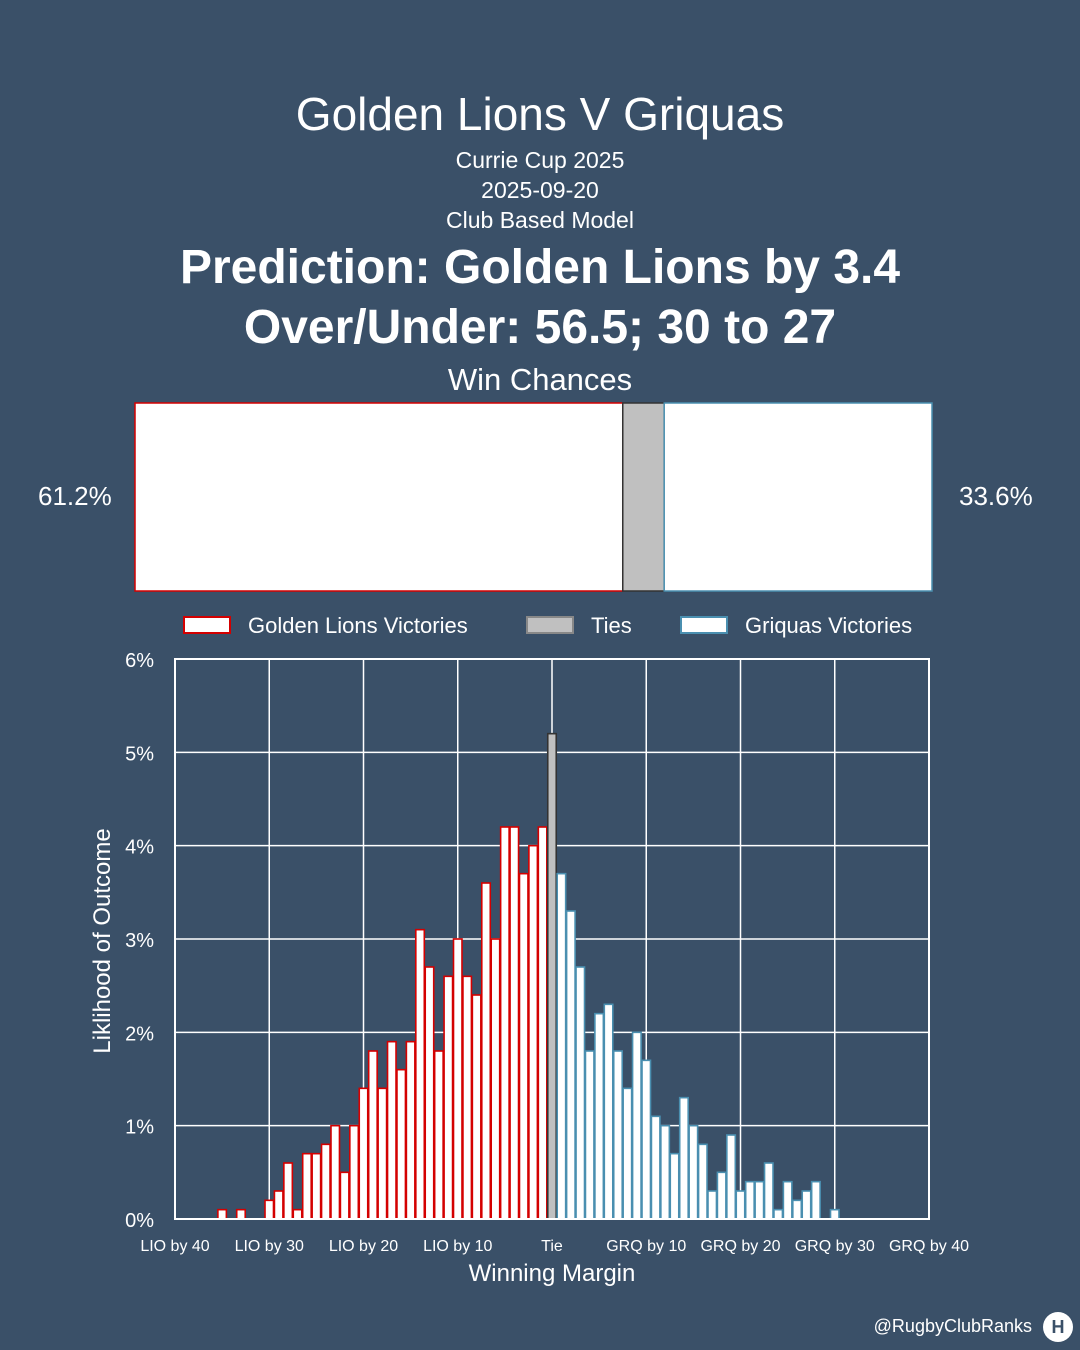  What do you see at coordinates (740, 1246) in the screenshot?
I see `x-tick-label: GRQ by 20` at bounding box center [740, 1246].